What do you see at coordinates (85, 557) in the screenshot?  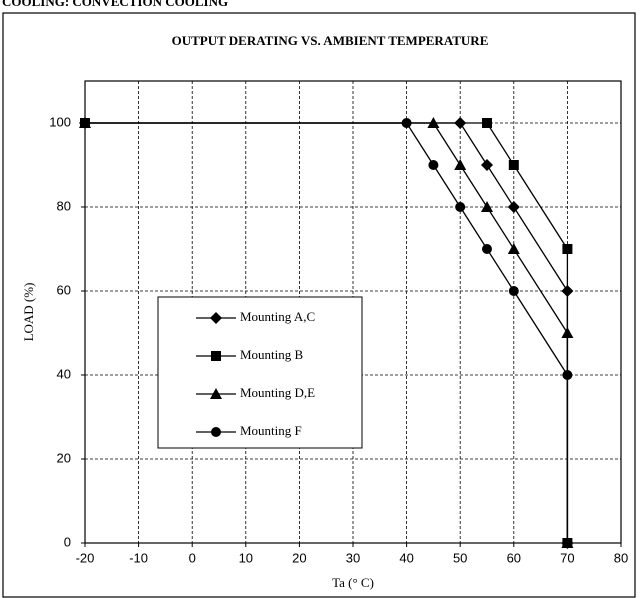 I see `x-tick-label: -20` at bounding box center [85, 557].